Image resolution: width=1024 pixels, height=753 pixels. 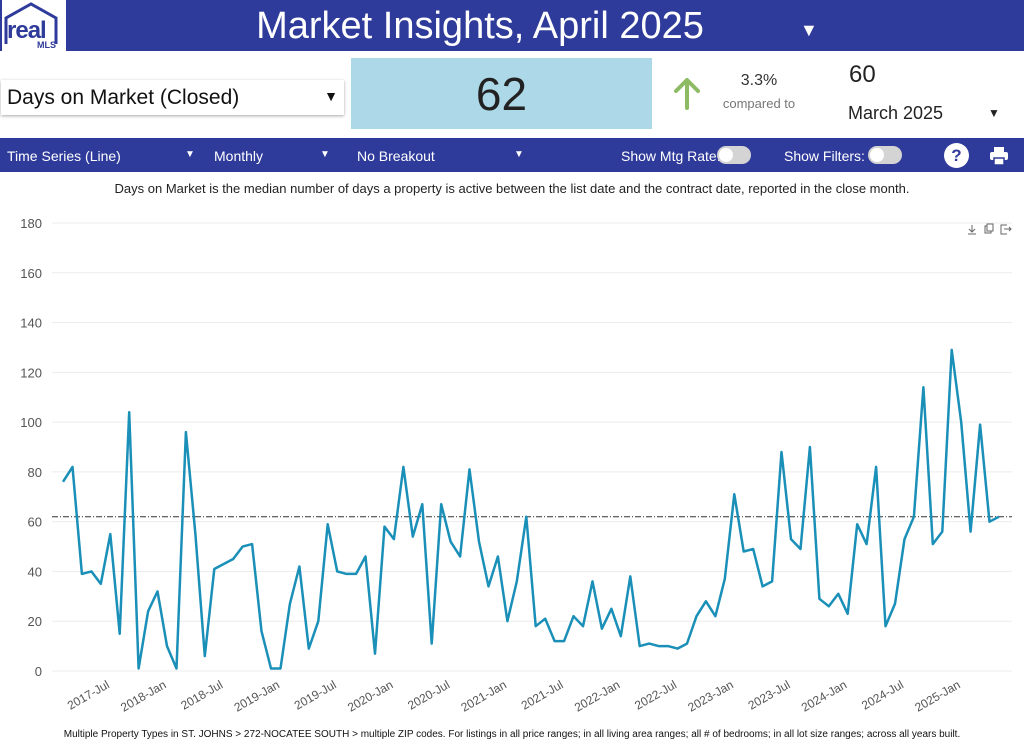 I want to click on x-tick-label: 2018-Jan, so click(x=143, y=695).